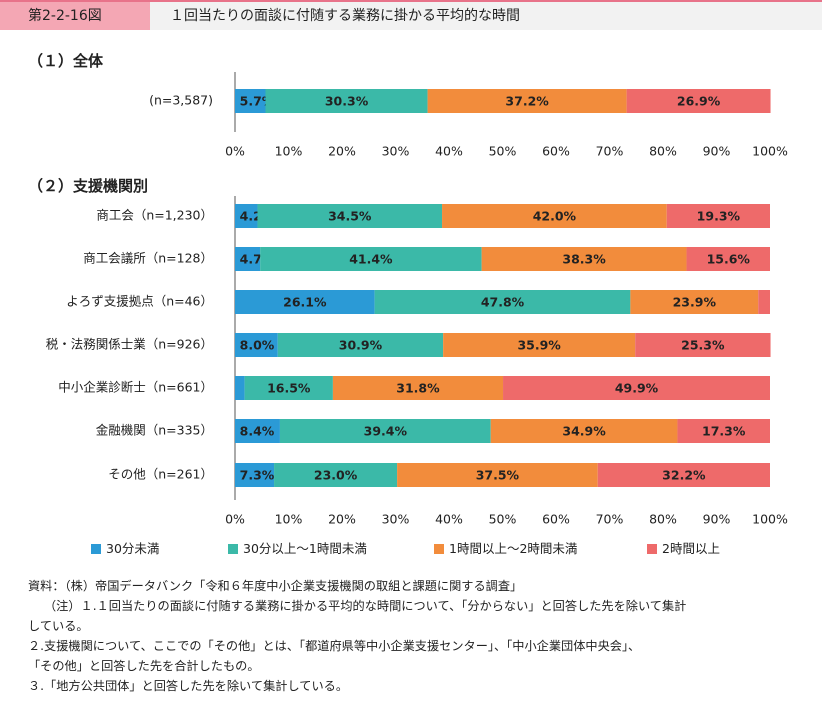 The width and height of the screenshot is (822, 710). What do you see at coordinates (305, 548) in the screenshot?
I see `legend-label-1: 30分以上～1時間未満` at bounding box center [305, 548].